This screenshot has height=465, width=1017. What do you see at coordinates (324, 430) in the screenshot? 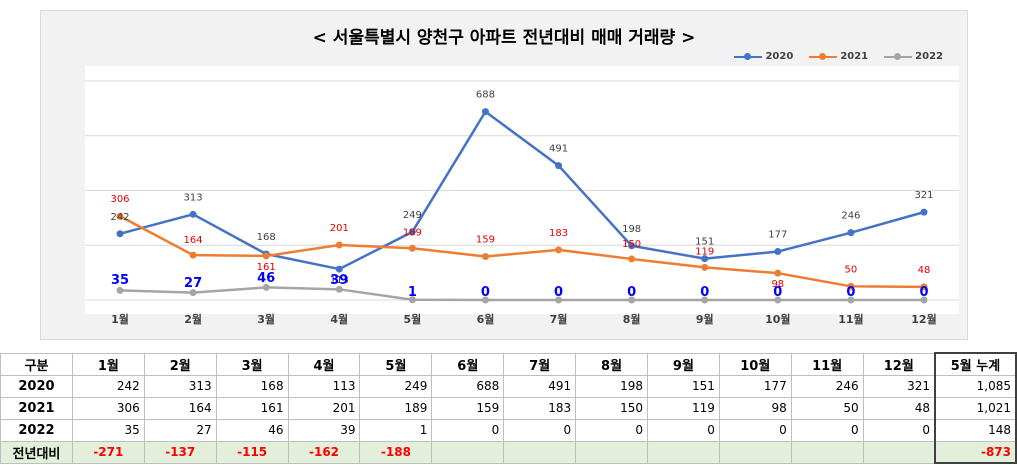
I see `table-cell: 39` at bounding box center [324, 430].